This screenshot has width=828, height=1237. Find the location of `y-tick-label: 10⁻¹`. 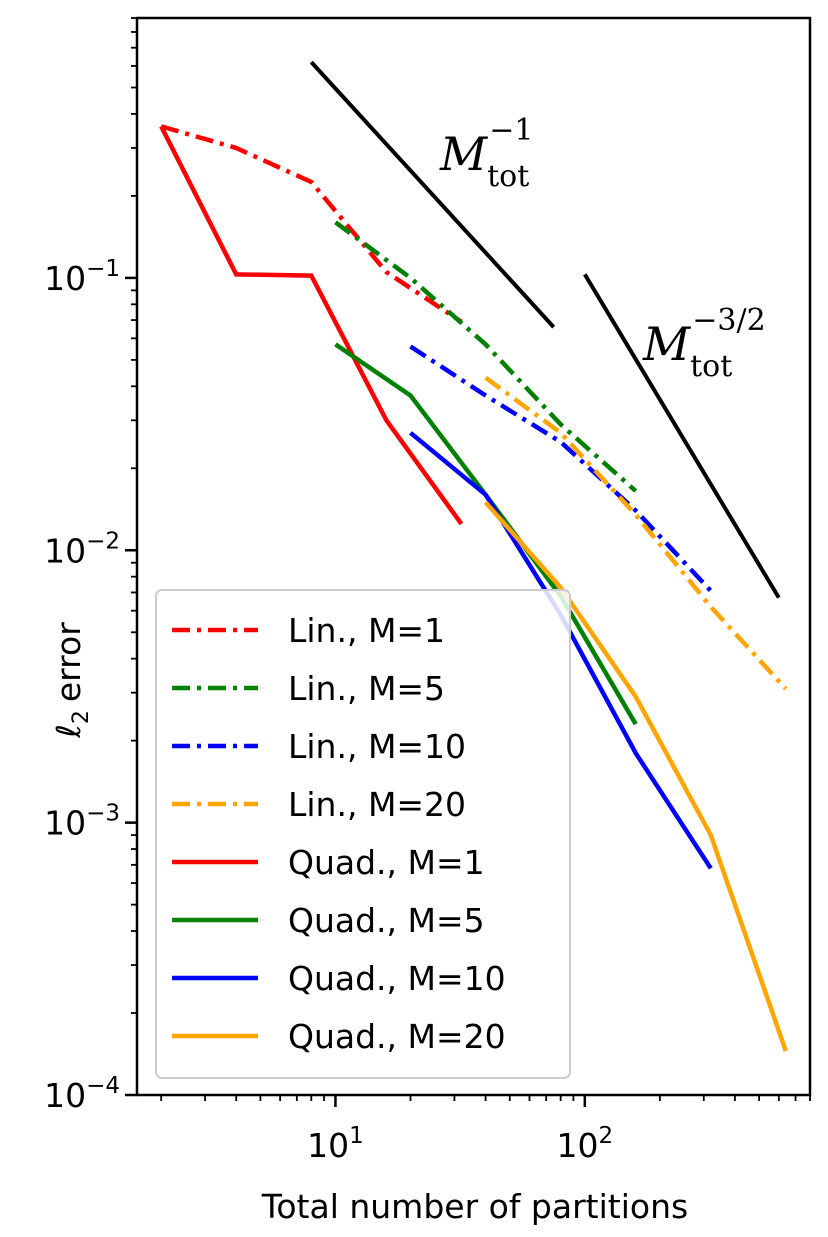

y-tick-label: 10⁻¹ is located at coordinates (82, 277).